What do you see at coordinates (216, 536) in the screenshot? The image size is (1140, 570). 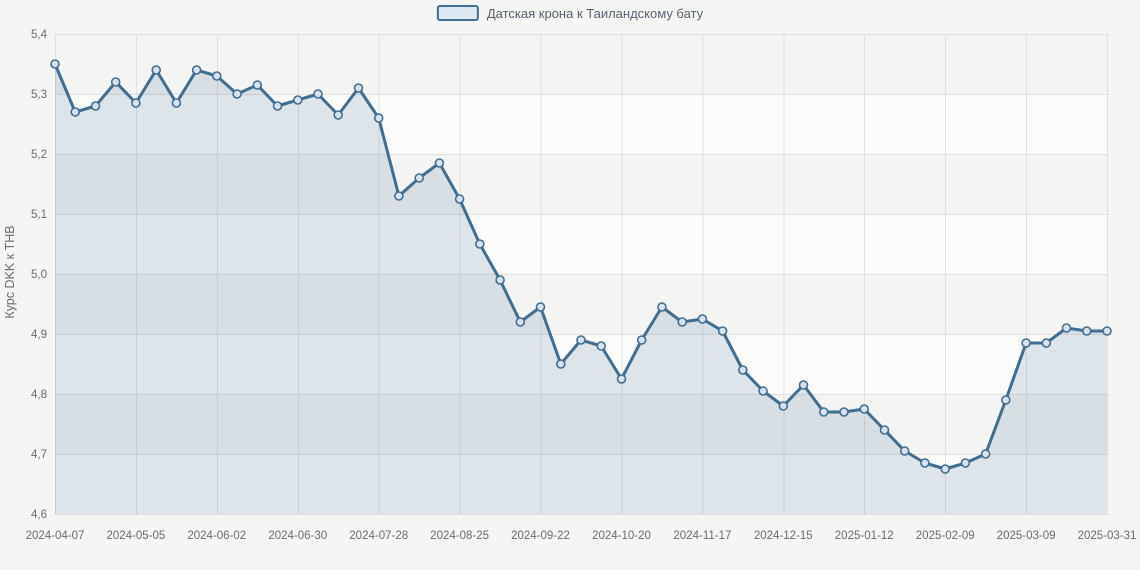 I see `x-tick-label: 2024-06-02` at bounding box center [216, 536].